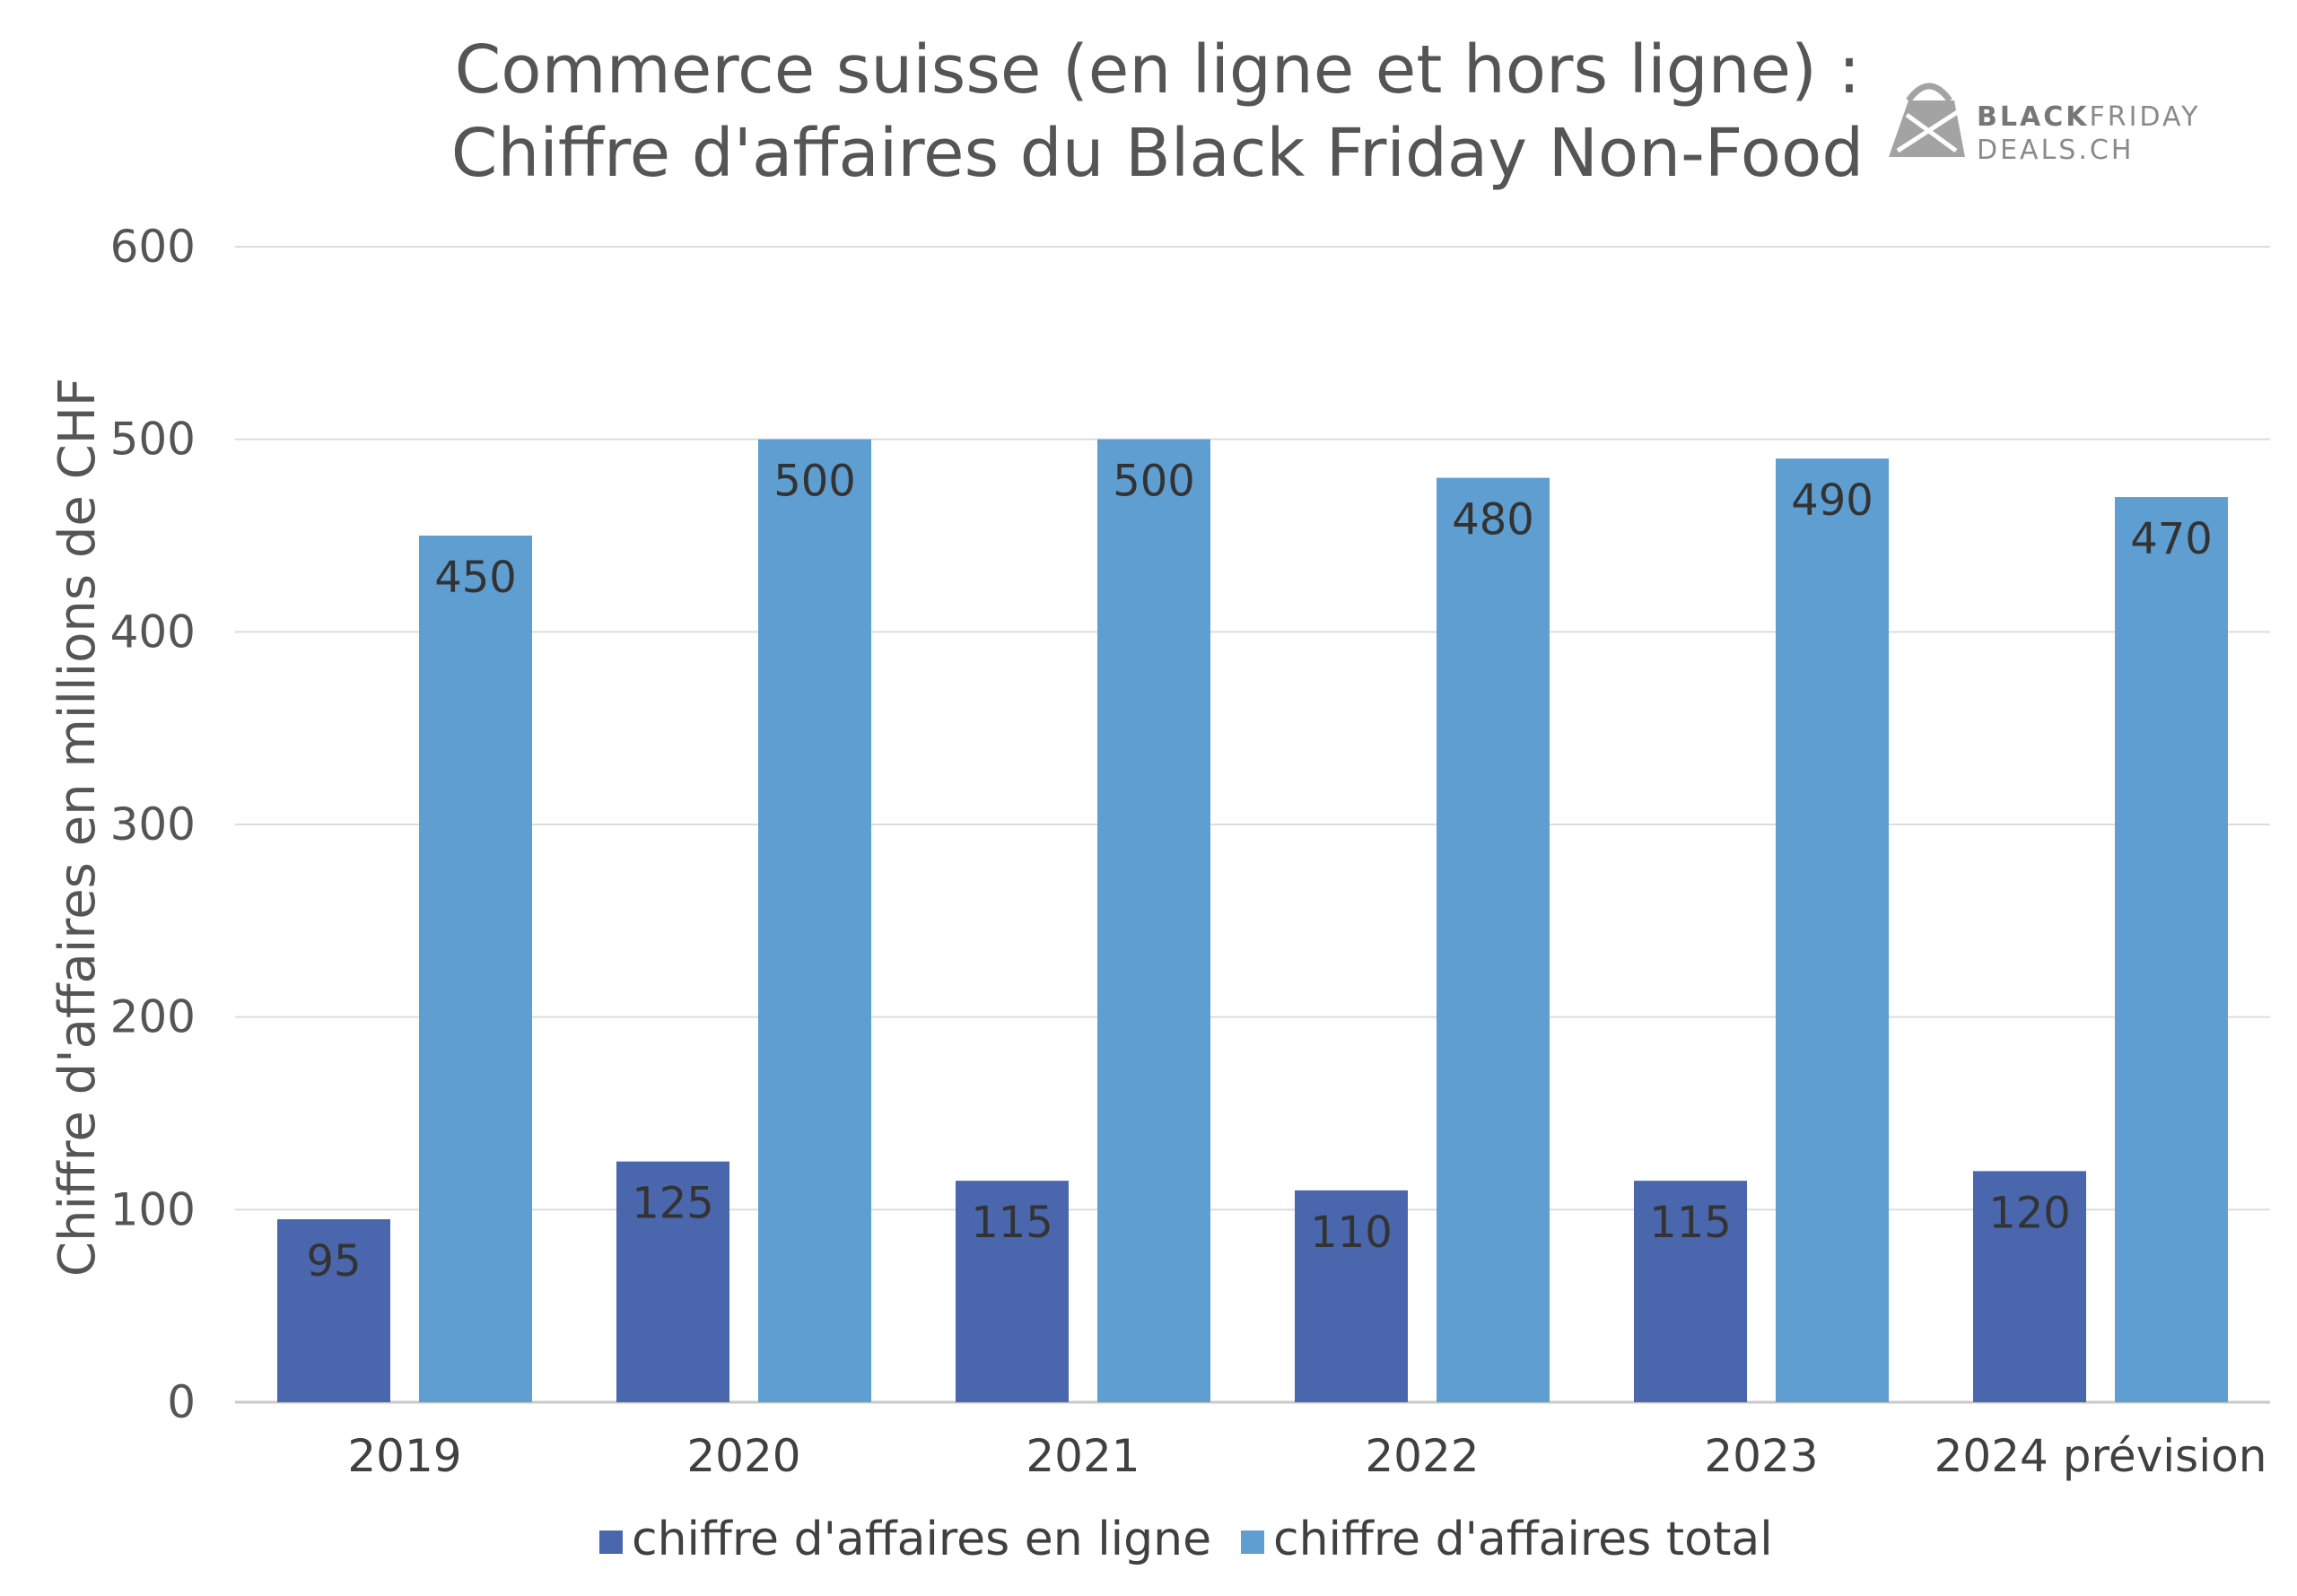 The image size is (2297, 1596). What do you see at coordinates (2033, 117) in the screenshot?
I see `logo-bold-text: BLACK` at bounding box center [2033, 117].